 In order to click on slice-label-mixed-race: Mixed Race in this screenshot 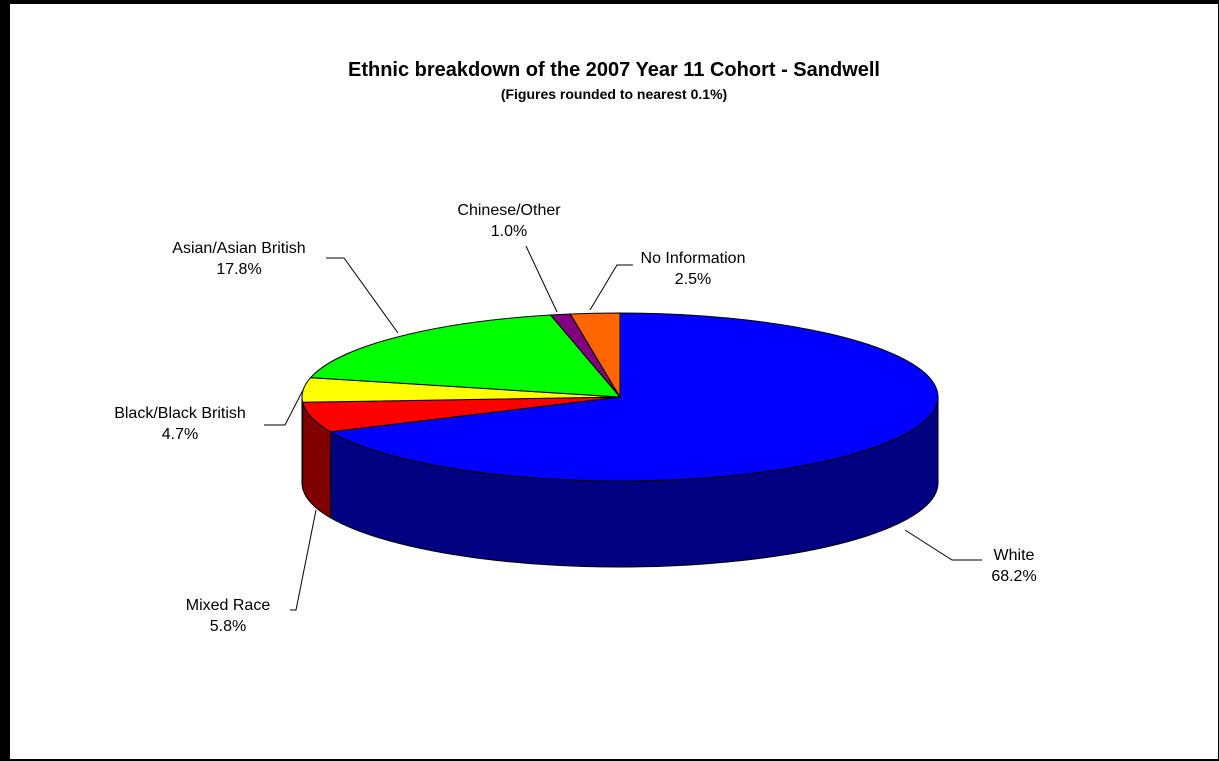, I will do `click(228, 605)`.